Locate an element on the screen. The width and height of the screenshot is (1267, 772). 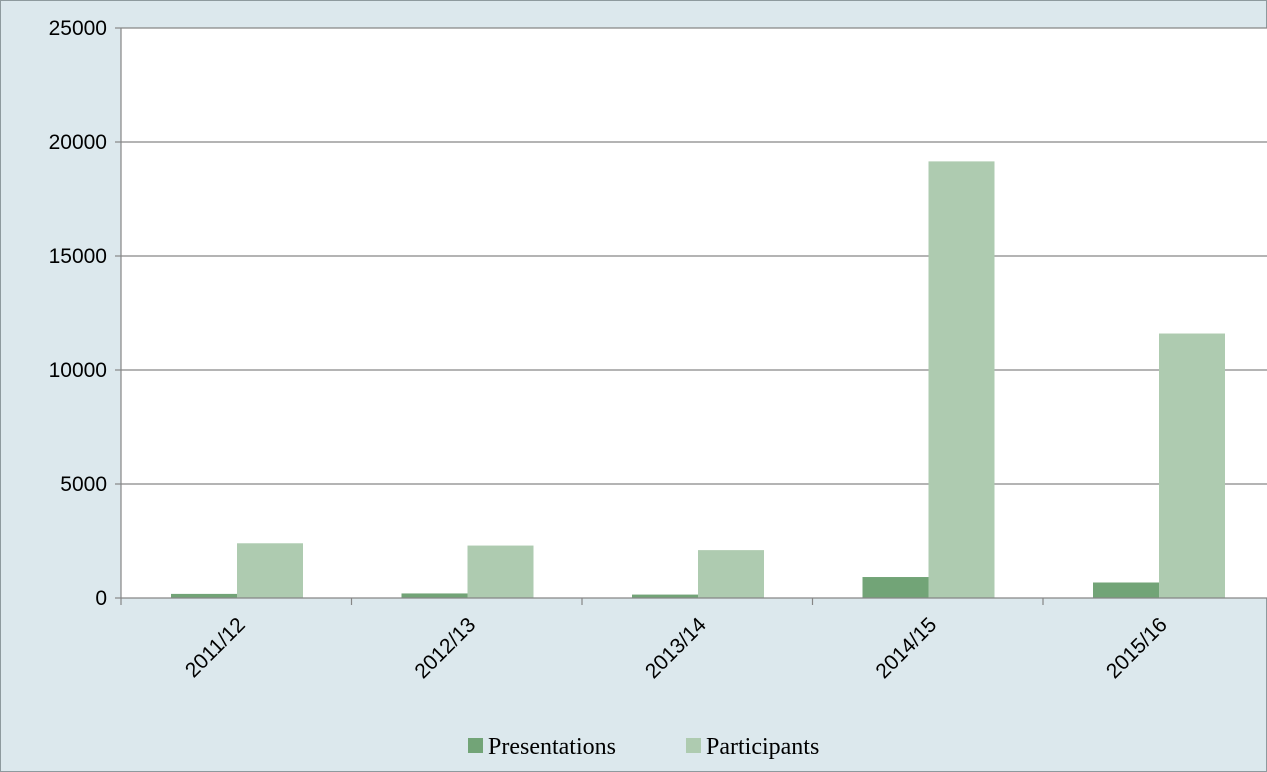
x-axis-tick-labels: 2011/12 2012/13 2013/14 2014/15 2015/16 is located at coordinates (676, 648).